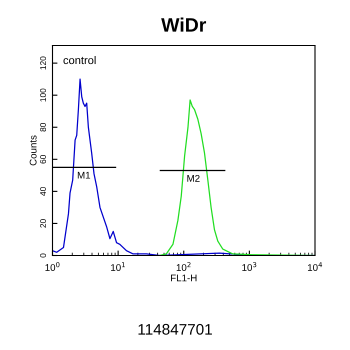 The image size is (350, 350). What do you see at coordinates (43, 223) in the screenshot?
I see `y-tick-label: 20` at bounding box center [43, 223].